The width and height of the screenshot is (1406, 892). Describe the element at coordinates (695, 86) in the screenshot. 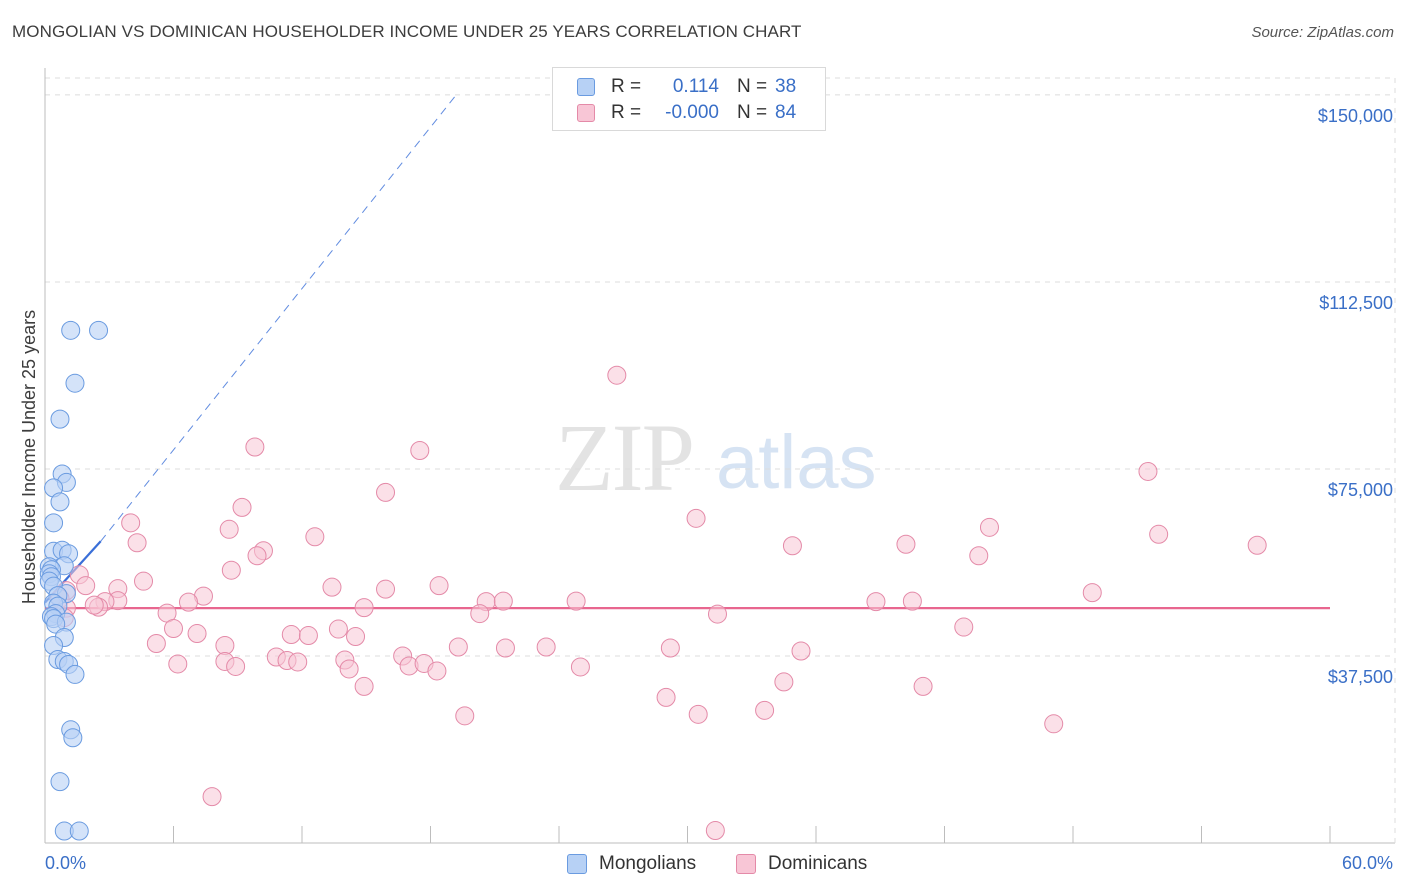

I see `legend-r-value: 0.114` at that location.